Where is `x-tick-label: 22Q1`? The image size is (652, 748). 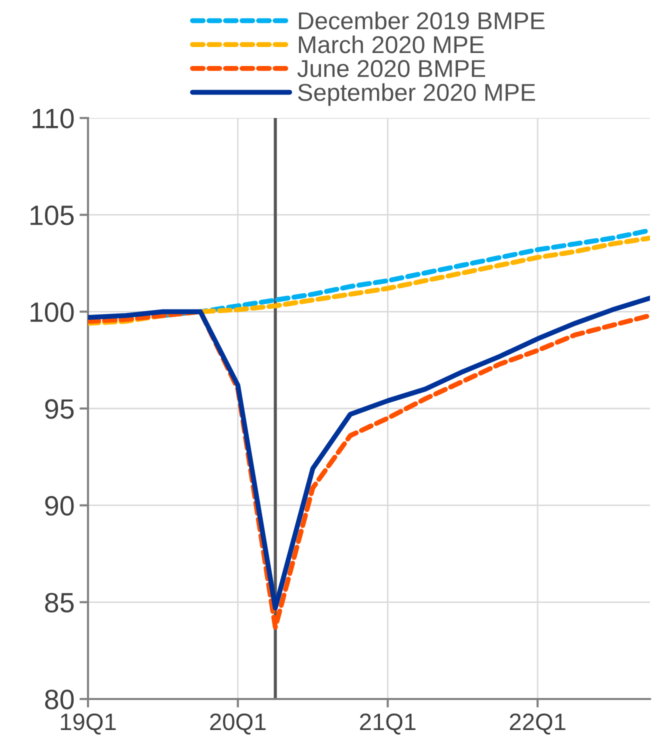
x-tick-label: 22Q1 is located at coordinates (538, 724).